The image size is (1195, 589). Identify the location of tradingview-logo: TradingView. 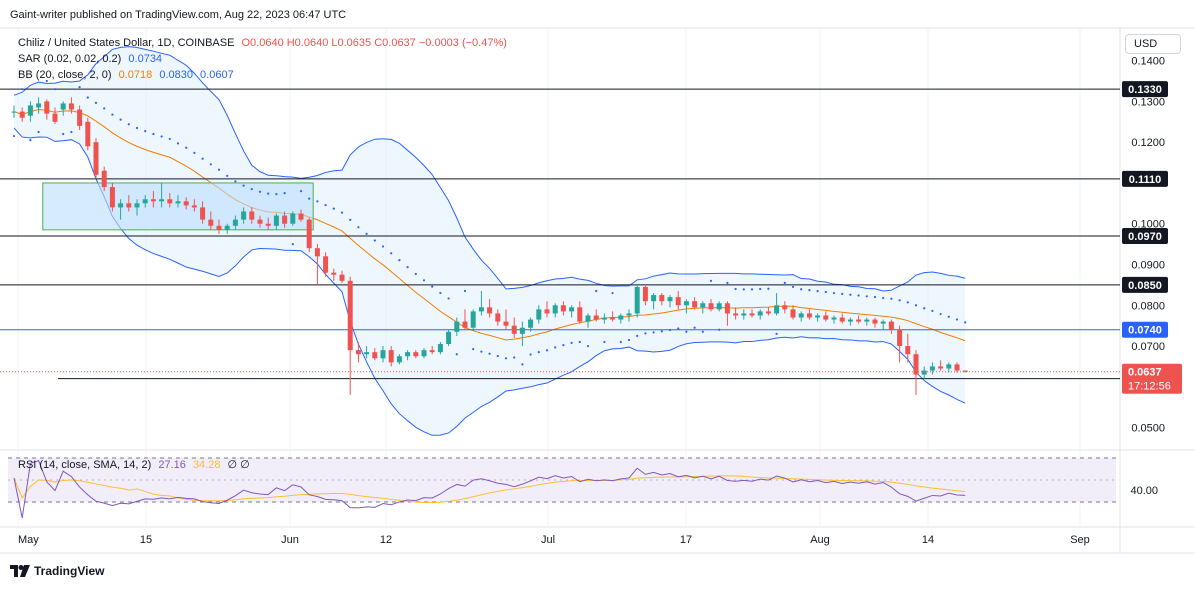
(57, 571).